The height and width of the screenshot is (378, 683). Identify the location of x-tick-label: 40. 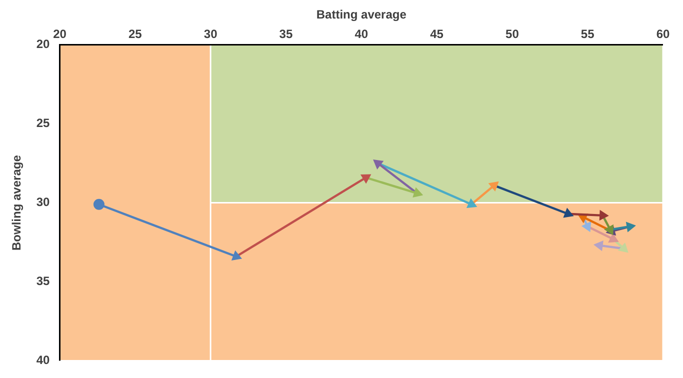
(361, 33).